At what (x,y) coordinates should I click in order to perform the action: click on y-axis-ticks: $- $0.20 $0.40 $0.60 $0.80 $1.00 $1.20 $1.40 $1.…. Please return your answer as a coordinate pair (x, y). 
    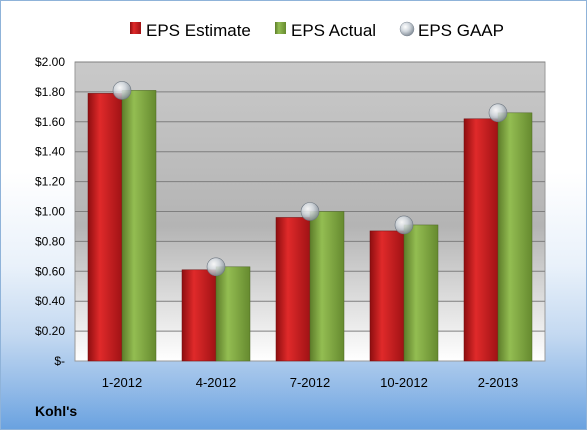
    Looking at the image, I should click on (50, 211).